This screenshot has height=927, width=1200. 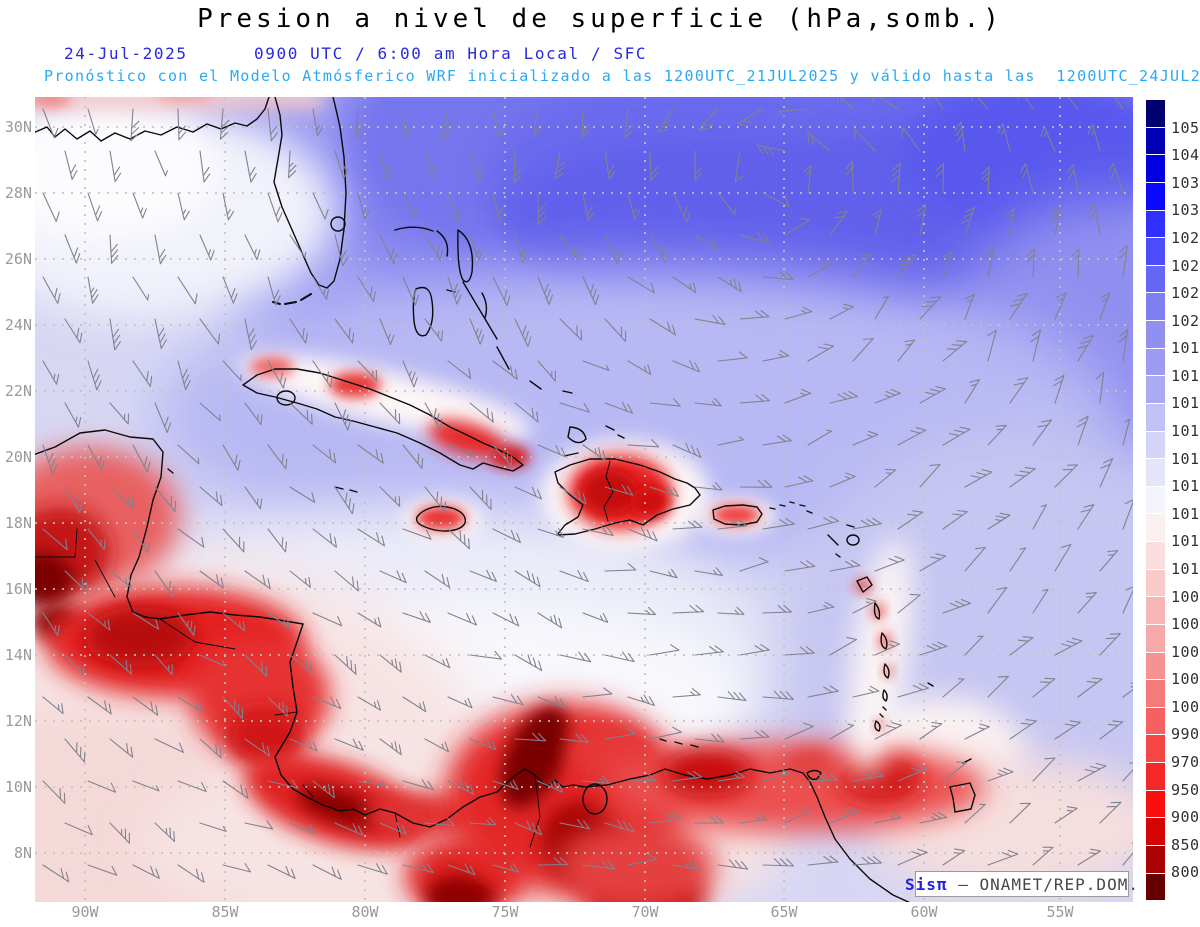 What do you see at coordinates (571, 454) in the screenshot?
I see `tortue-island` at bounding box center [571, 454].